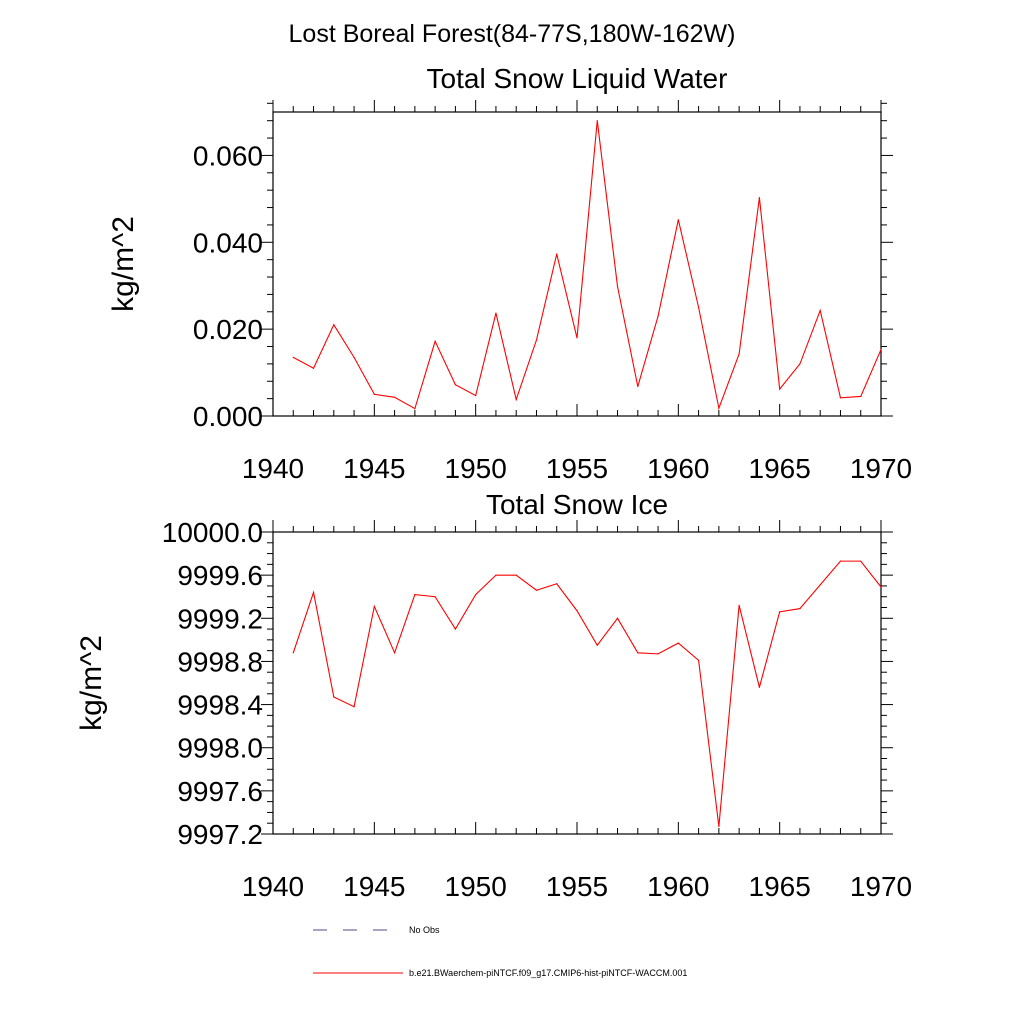  Describe the element at coordinates (228, 416) in the screenshot. I see `y-tick-label: 0.000` at that location.